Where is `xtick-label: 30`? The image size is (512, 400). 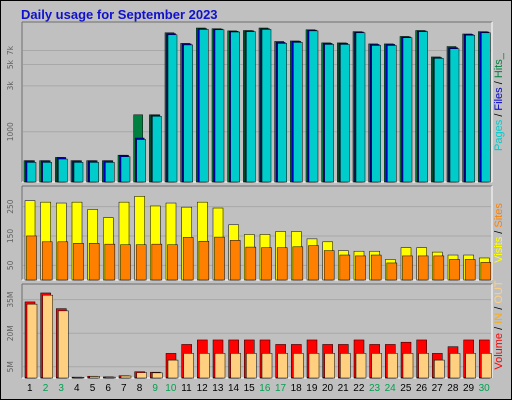 xtick-label: 30 is located at coordinates (485, 388).